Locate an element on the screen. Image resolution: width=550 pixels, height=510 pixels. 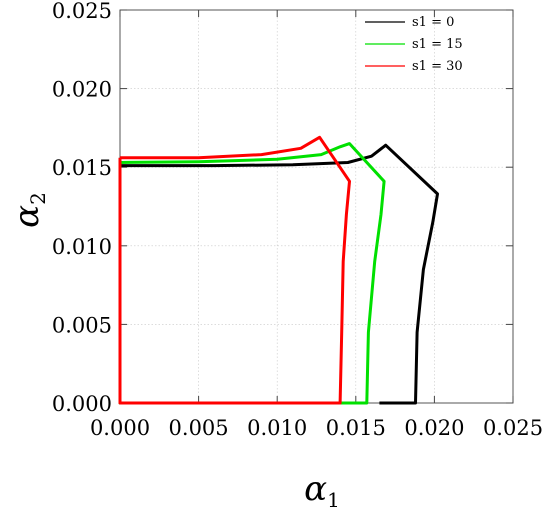
y-axis-label: α2 is located at coordinates (28, 210).